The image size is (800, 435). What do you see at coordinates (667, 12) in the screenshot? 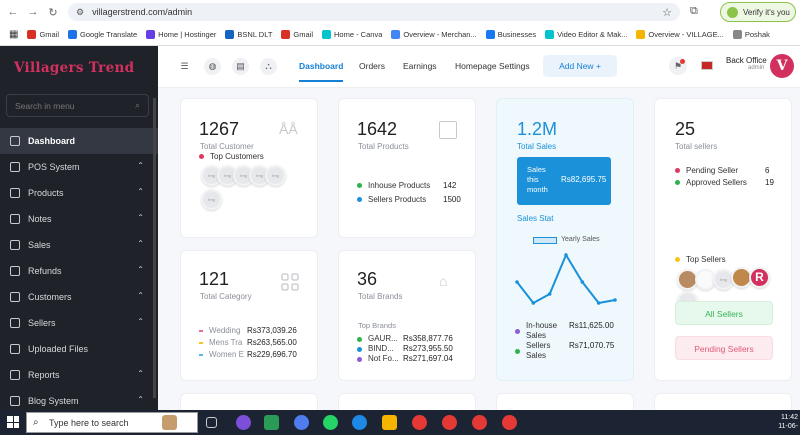
I see `bookmark-star-icon: ☆` at bounding box center [667, 12].